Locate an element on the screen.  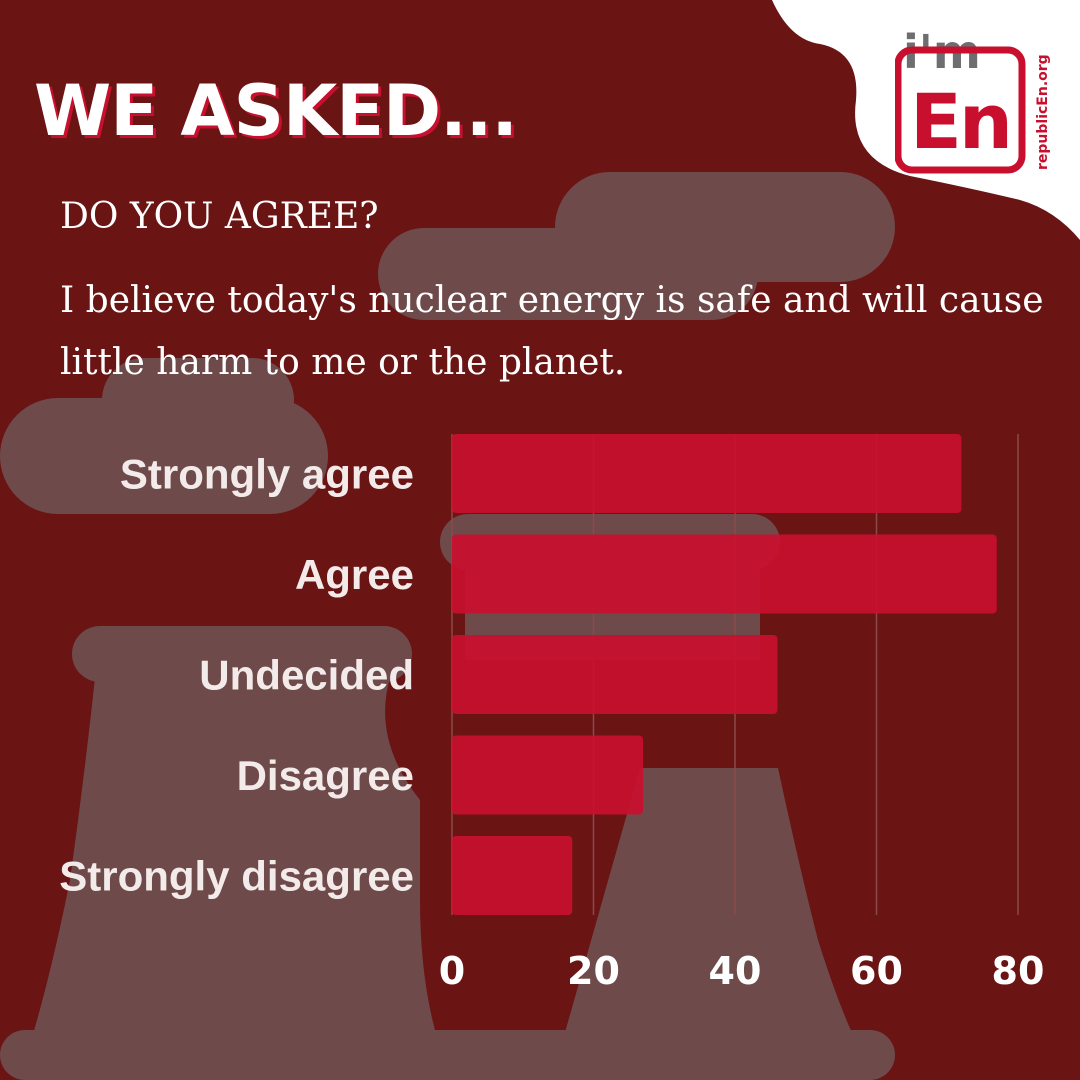
logo-frame is located at coordinates (960, 110).